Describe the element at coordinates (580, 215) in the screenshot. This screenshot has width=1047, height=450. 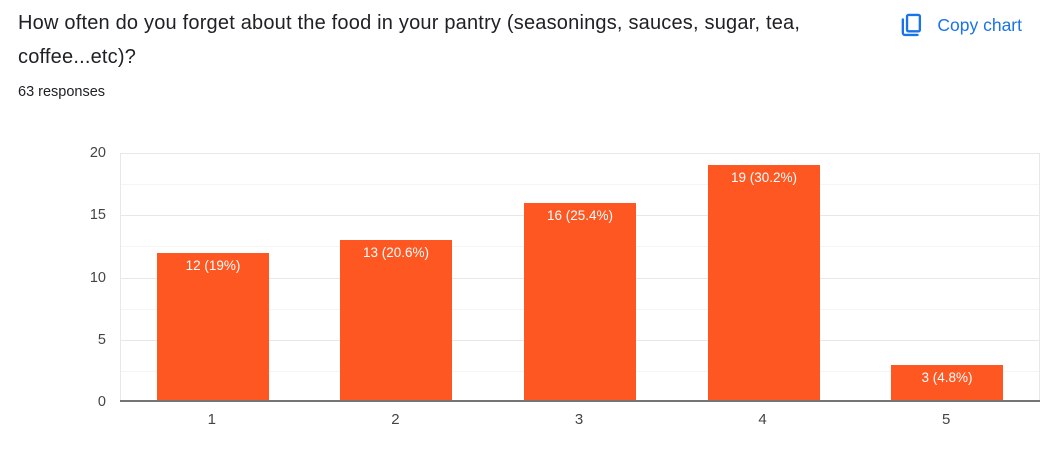
I see `bar-value-label: 16 (25.4%)` at that location.